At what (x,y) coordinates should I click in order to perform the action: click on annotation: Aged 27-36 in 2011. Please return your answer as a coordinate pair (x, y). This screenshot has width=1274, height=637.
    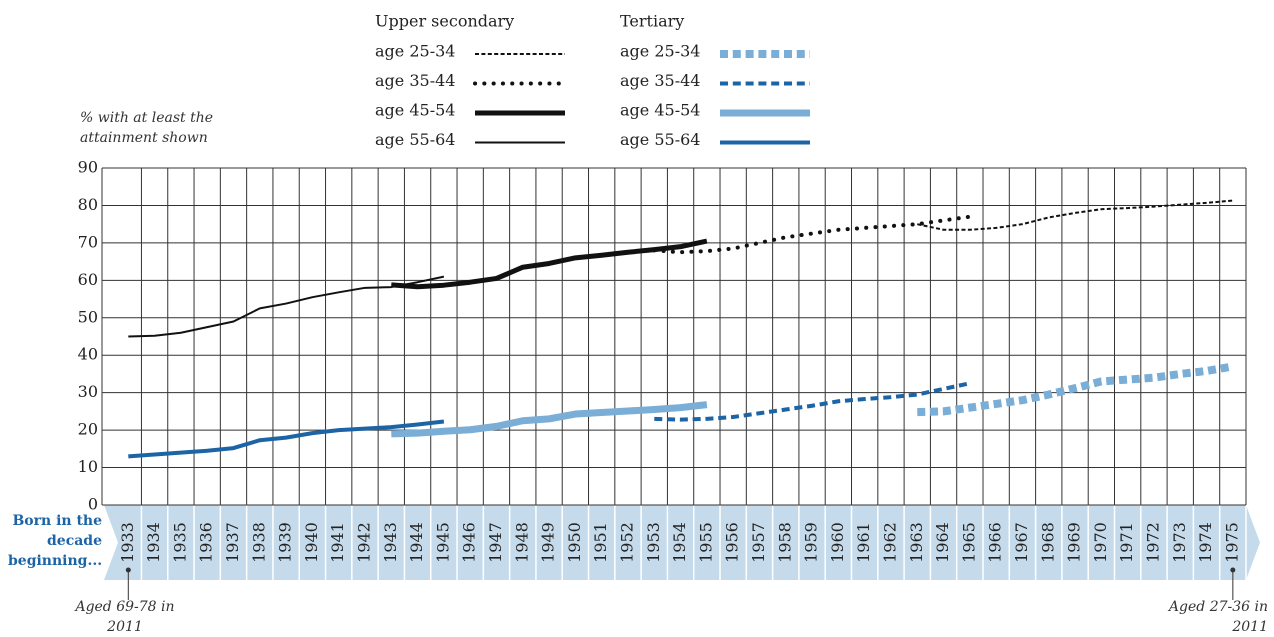
    Looking at the image, I should click on (1218, 617).